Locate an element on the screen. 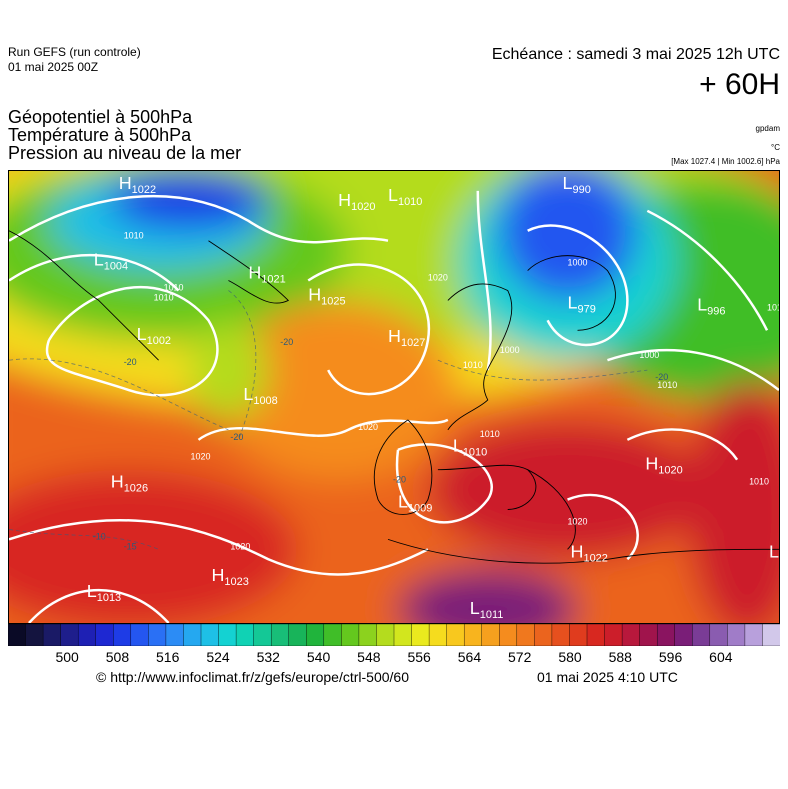 The image size is (788, 789). pressure-center: L990 is located at coordinates (577, 184).